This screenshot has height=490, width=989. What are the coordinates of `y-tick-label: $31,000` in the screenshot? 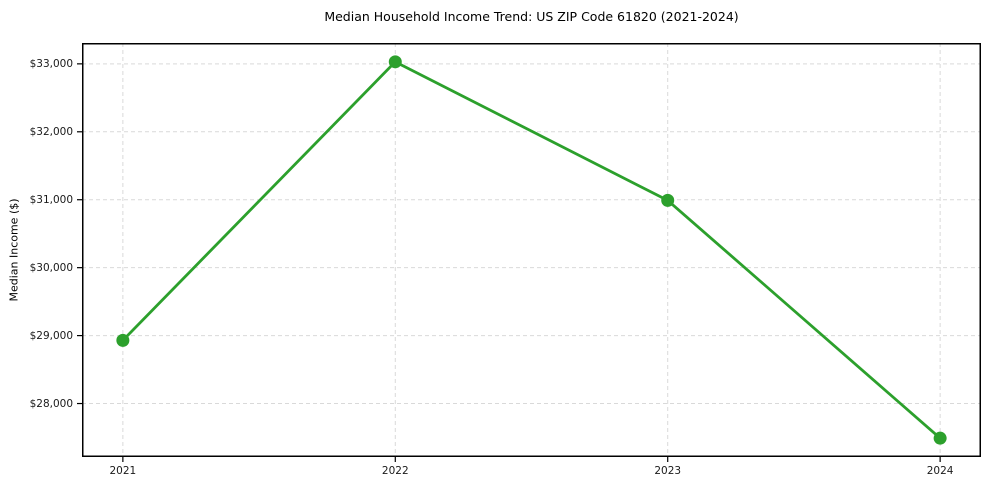 It's located at (51, 199).